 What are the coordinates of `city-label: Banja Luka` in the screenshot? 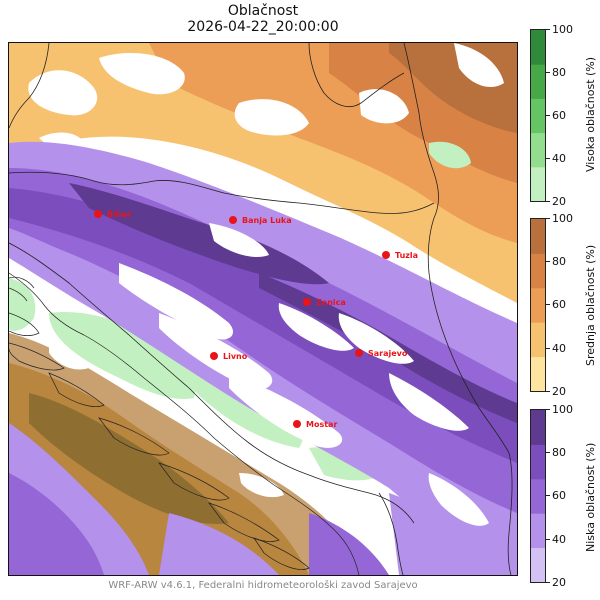 It's located at (267, 220).